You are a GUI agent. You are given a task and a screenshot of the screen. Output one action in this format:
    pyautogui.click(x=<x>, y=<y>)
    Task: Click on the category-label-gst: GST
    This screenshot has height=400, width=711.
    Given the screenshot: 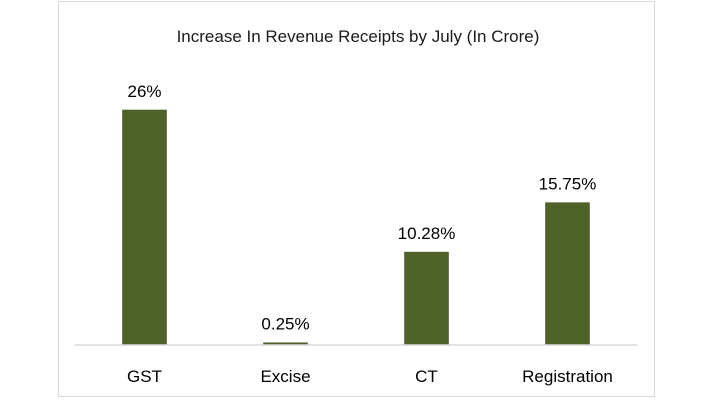 What is the action you would take?
    pyautogui.click(x=144, y=376)
    